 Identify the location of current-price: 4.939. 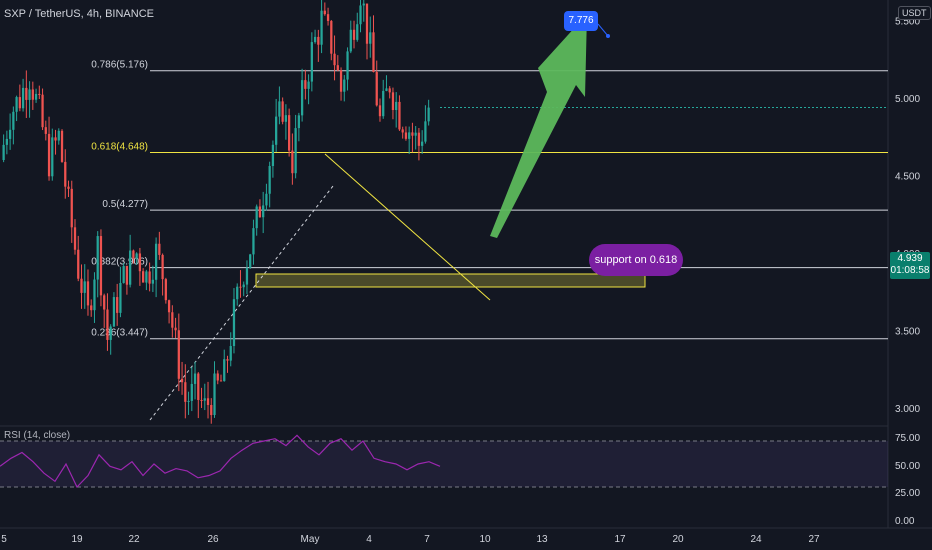
(910, 258).